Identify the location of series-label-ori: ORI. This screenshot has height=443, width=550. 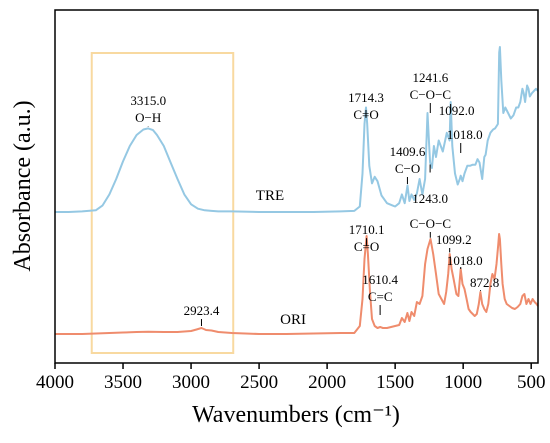
(293, 320).